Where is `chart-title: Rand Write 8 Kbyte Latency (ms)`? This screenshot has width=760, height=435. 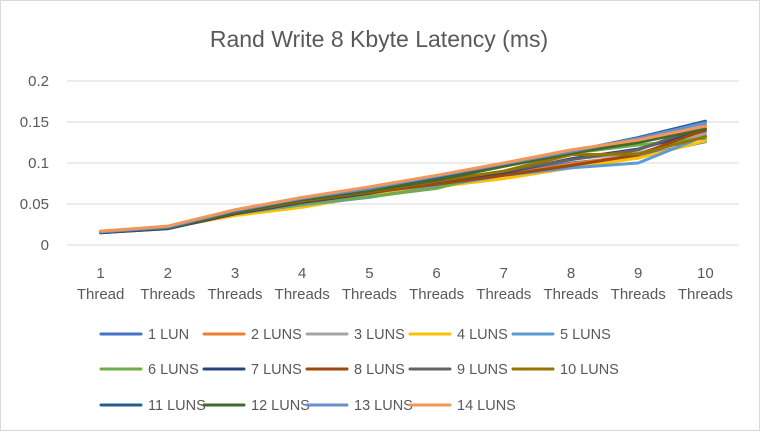
chart-title: Rand Write 8 Kbyte Latency (ms) is located at coordinates (379, 39).